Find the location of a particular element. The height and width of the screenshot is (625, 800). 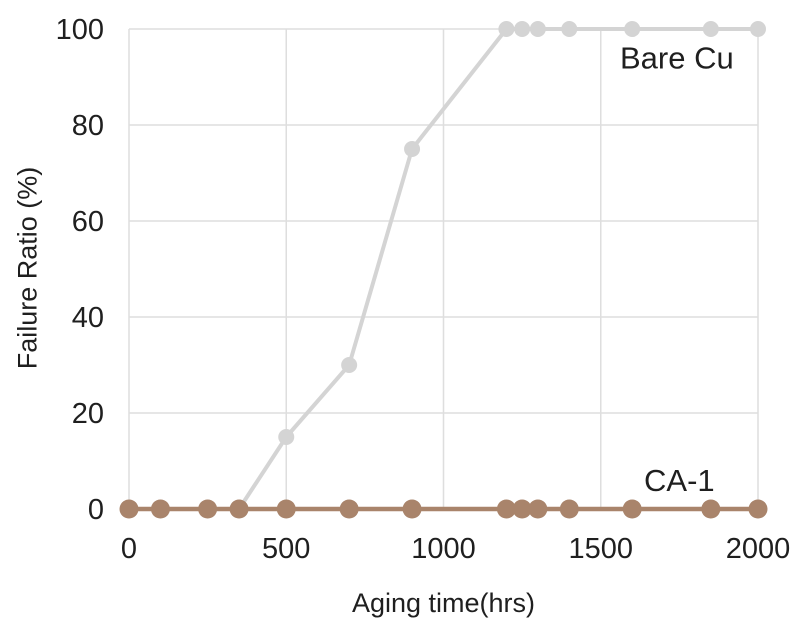

x-tick-label: 500 is located at coordinates (286, 549).